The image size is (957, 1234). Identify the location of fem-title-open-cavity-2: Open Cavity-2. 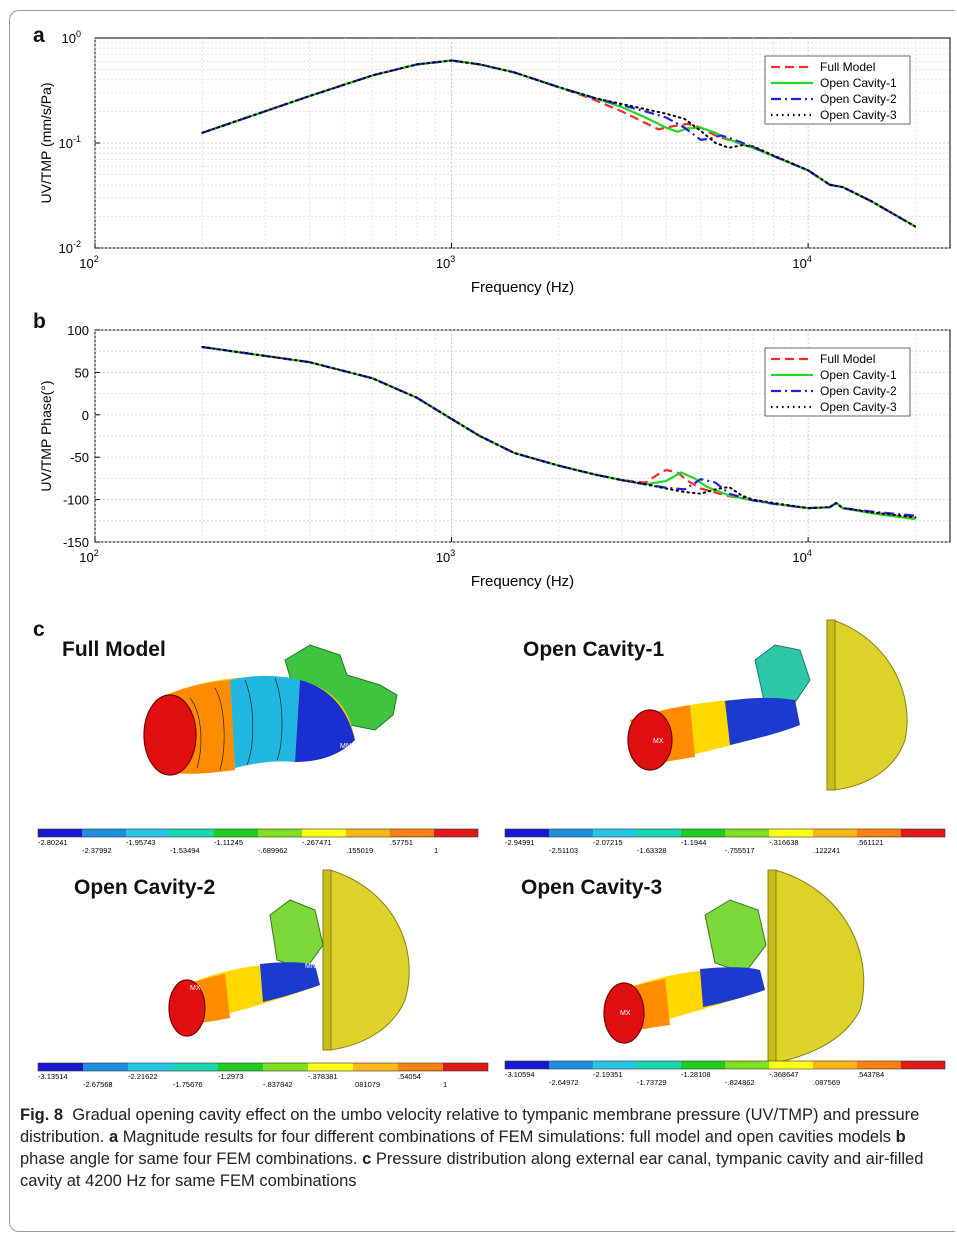
(145, 887).